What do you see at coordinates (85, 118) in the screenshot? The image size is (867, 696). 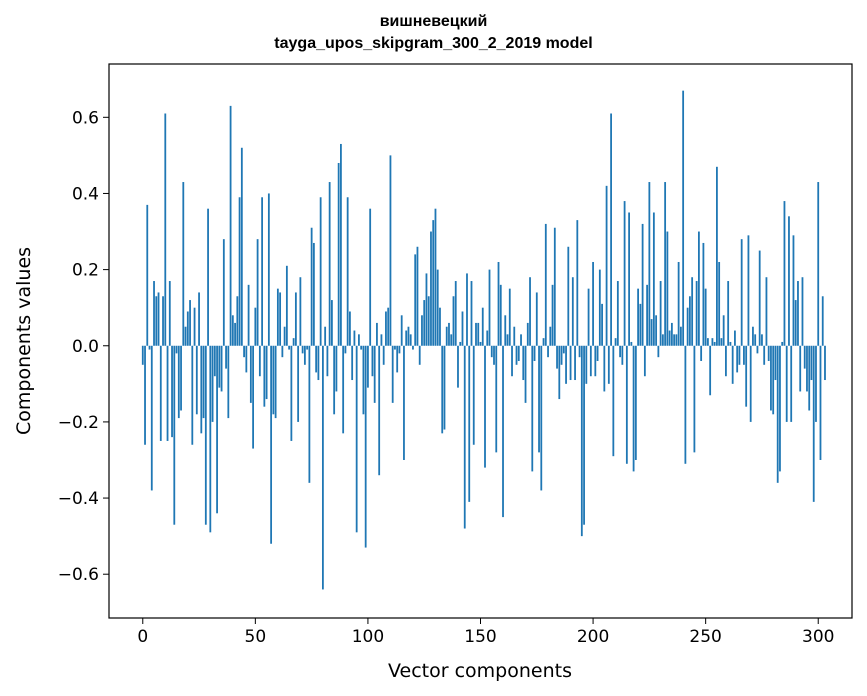 I see `y-tick-label: 0.6` at bounding box center [85, 118].